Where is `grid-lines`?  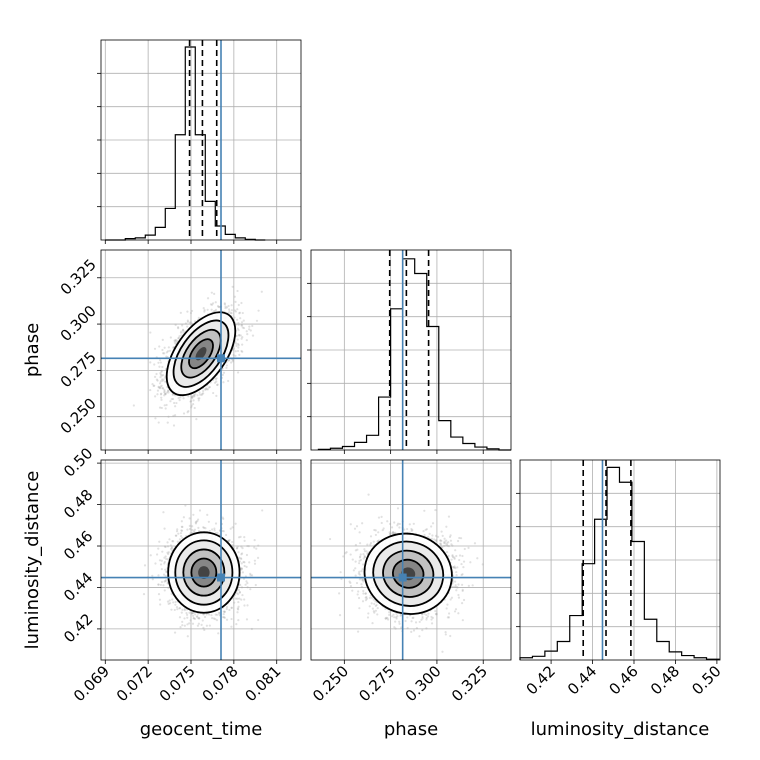 grid-lines is located at coordinates (411, 350).